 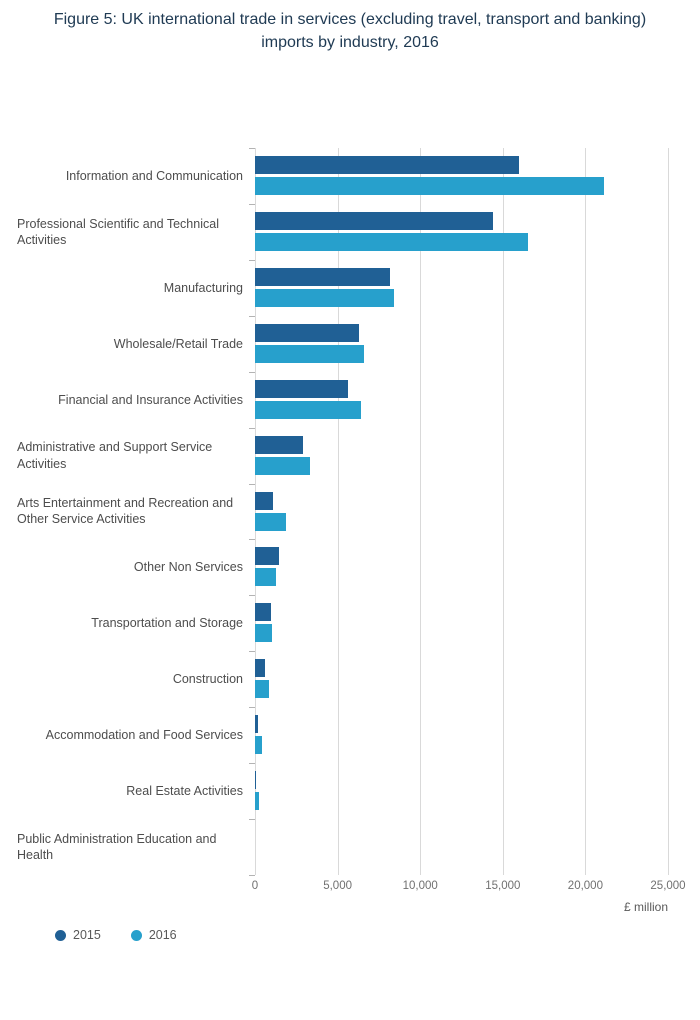 What do you see at coordinates (503, 886) in the screenshot?
I see `x-axis-tick-label: 15,000` at bounding box center [503, 886].